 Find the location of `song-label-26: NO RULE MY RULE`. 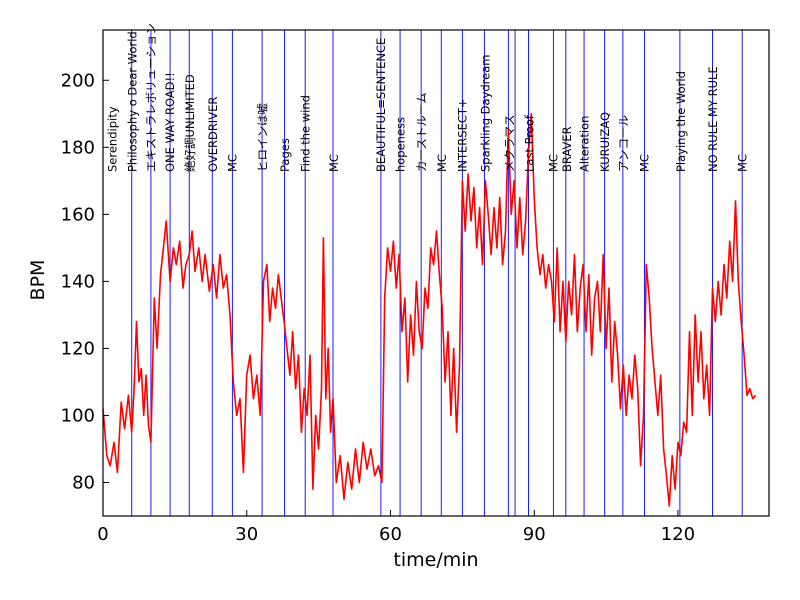

song-label-26: NO RULE MY RULE is located at coordinates (713, 119).